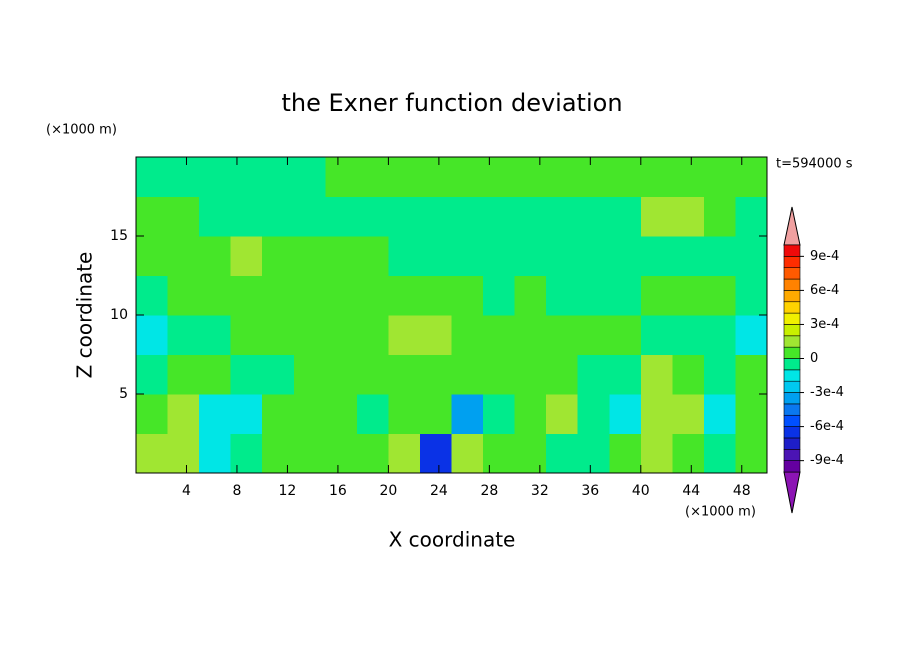 This screenshot has width=904, height=654. I want to click on colorbar-tick-label: -9e-4, so click(827, 460).